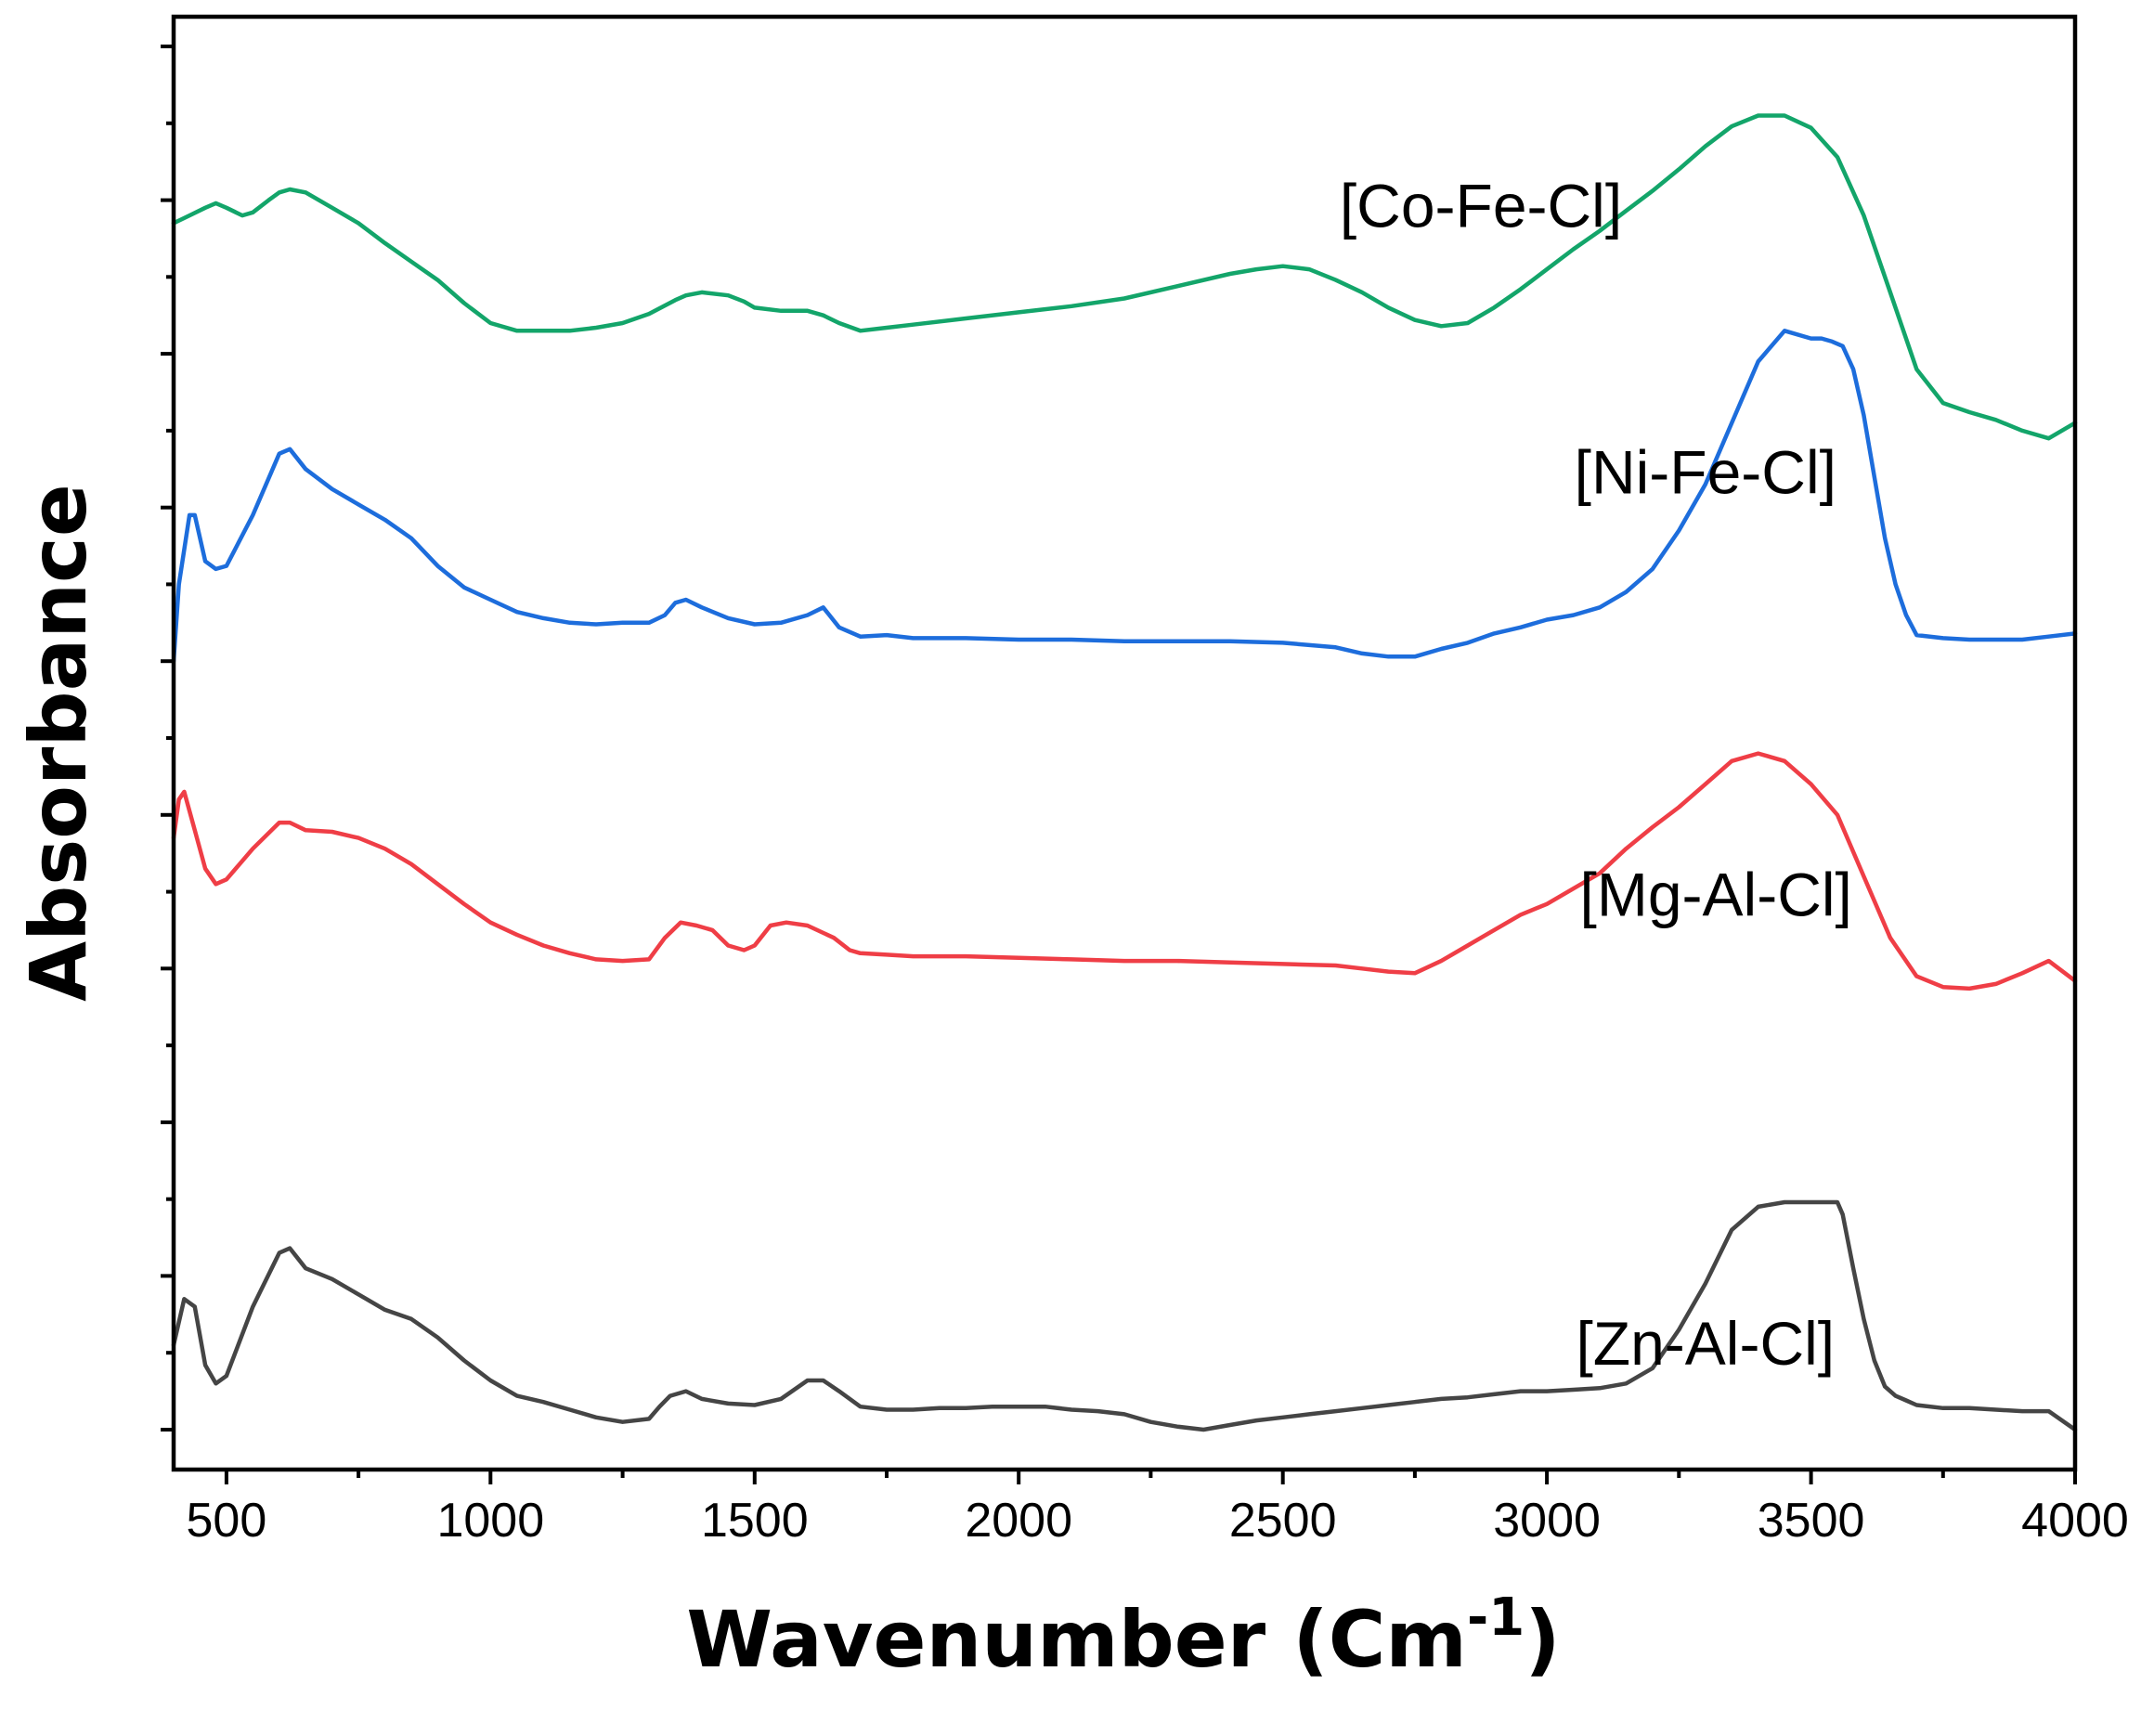  Describe the element at coordinates (1547, 1521) in the screenshot. I see `x-tick-label: 3000` at that location.